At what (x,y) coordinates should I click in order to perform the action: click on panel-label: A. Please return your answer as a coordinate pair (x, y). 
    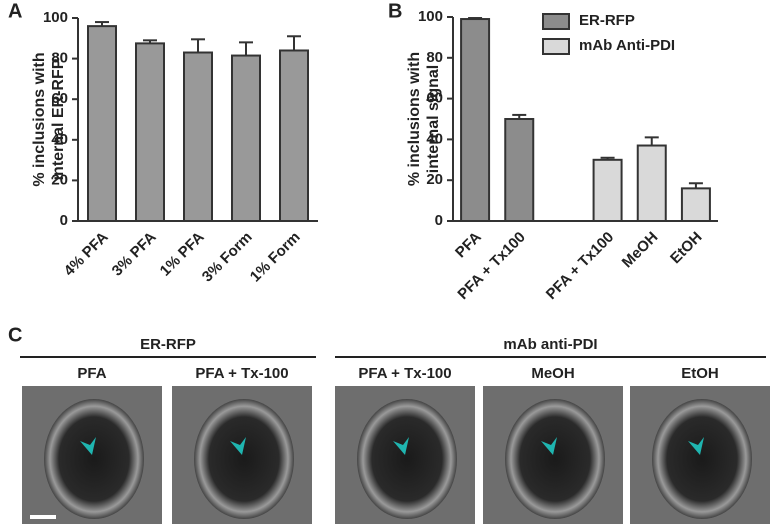
    Looking at the image, I should click on (15, 11).